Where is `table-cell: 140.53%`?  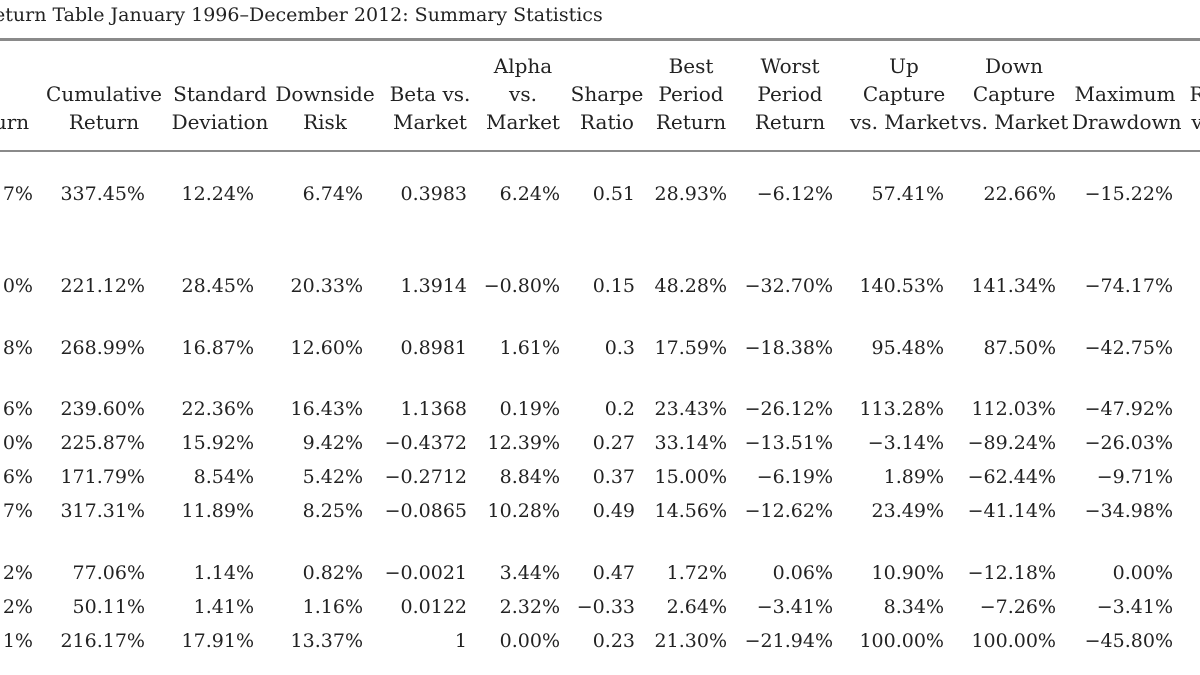 table-cell: 140.53% is located at coordinates (901, 286).